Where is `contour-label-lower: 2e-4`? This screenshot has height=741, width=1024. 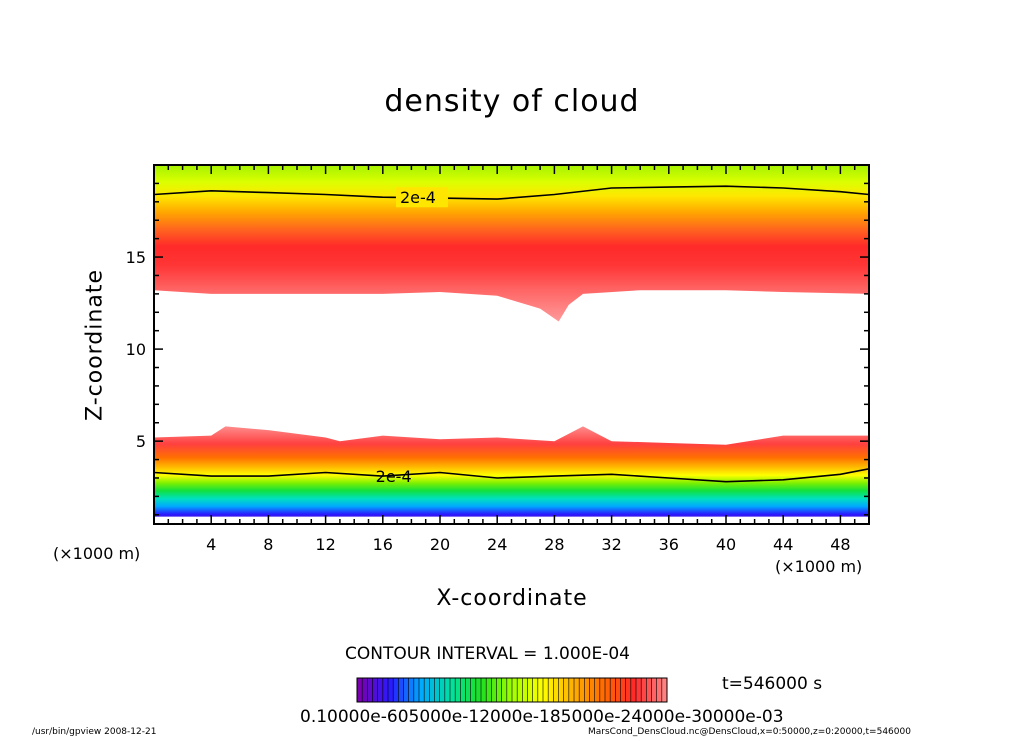
contour-label-lower: 2e-4 is located at coordinates (394, 476).